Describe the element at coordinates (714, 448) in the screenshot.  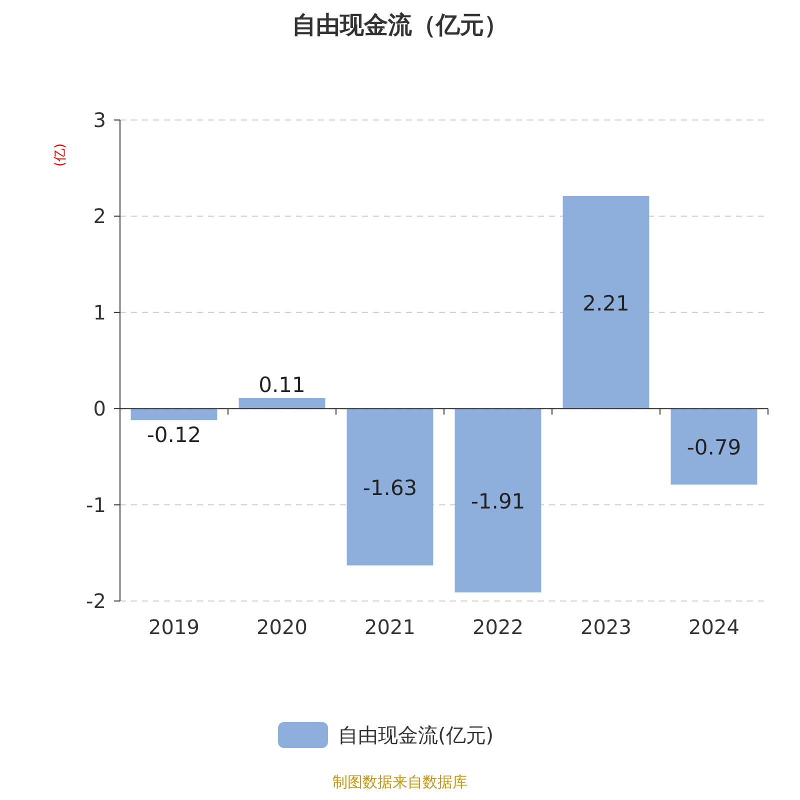
I see `data-label: -0.79` at that location.